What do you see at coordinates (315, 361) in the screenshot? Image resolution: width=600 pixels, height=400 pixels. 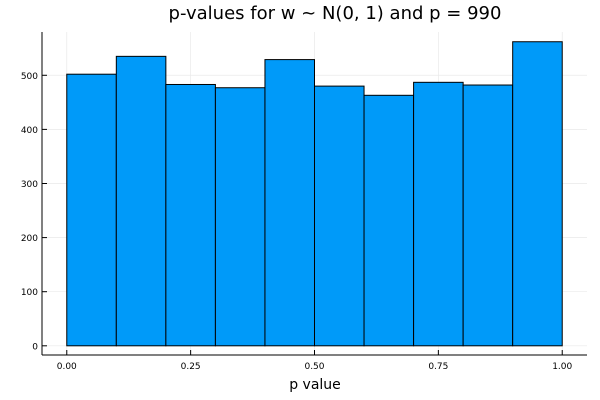 I see `x-axis-ticks: 0.00 0.25 0.50 0.75 1.00` at bounding box center [315, 361].